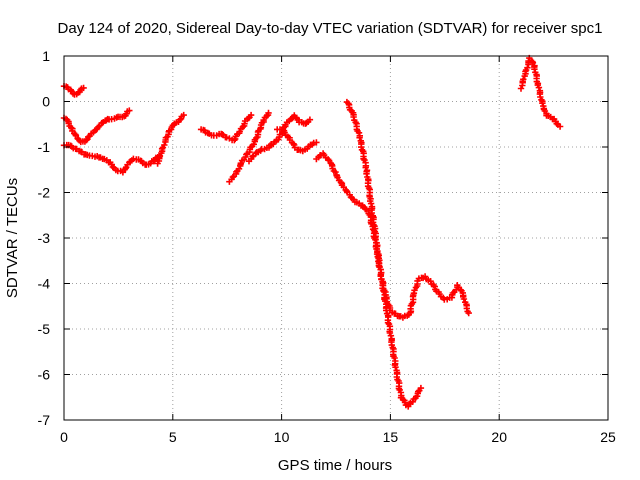  Describe the element at coordinates (608, 437) in the screenshot. I see `x-tick-label: 25` at that location.